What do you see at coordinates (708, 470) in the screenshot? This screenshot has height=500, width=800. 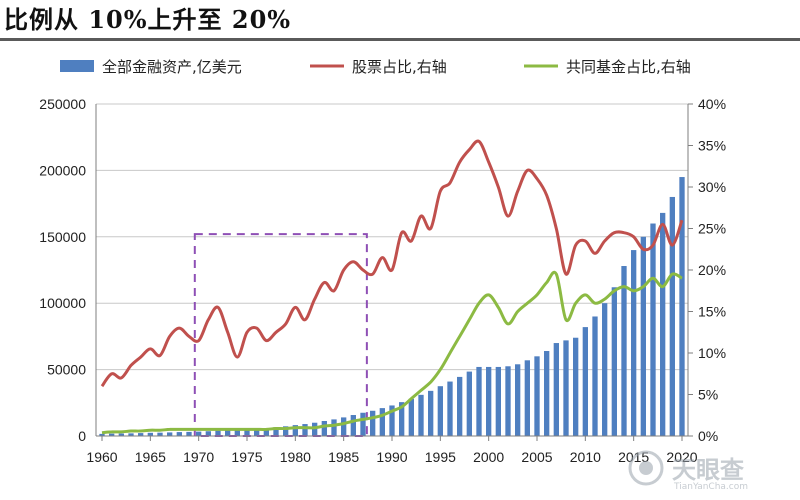 I see `watermark-text: 天眼查` at bounding box center [708, 470].